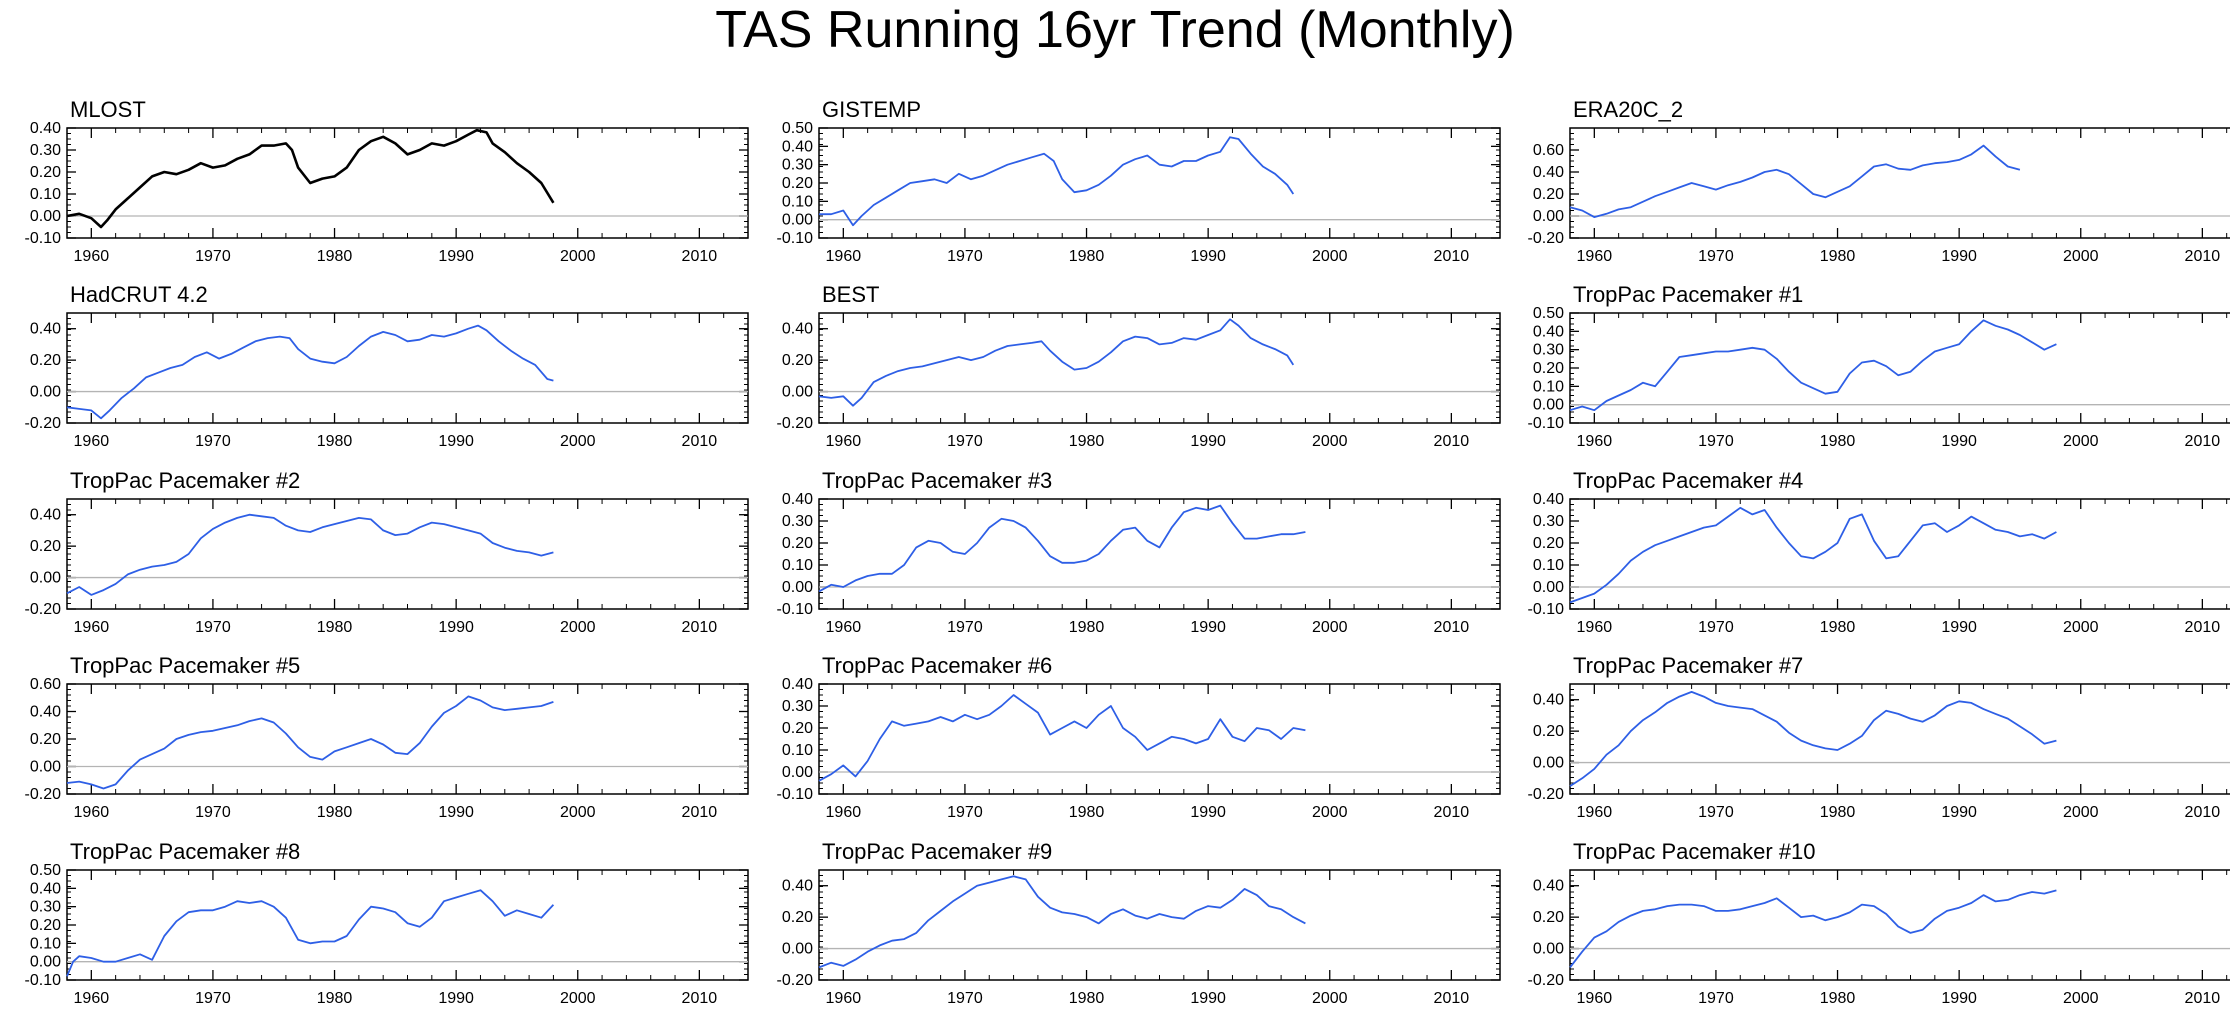 The width and height of the screenshot is (2230, 1024). Describe the element at coordinates (850, 294) in the screenshot. I see `panel-title: BEST` at that location.